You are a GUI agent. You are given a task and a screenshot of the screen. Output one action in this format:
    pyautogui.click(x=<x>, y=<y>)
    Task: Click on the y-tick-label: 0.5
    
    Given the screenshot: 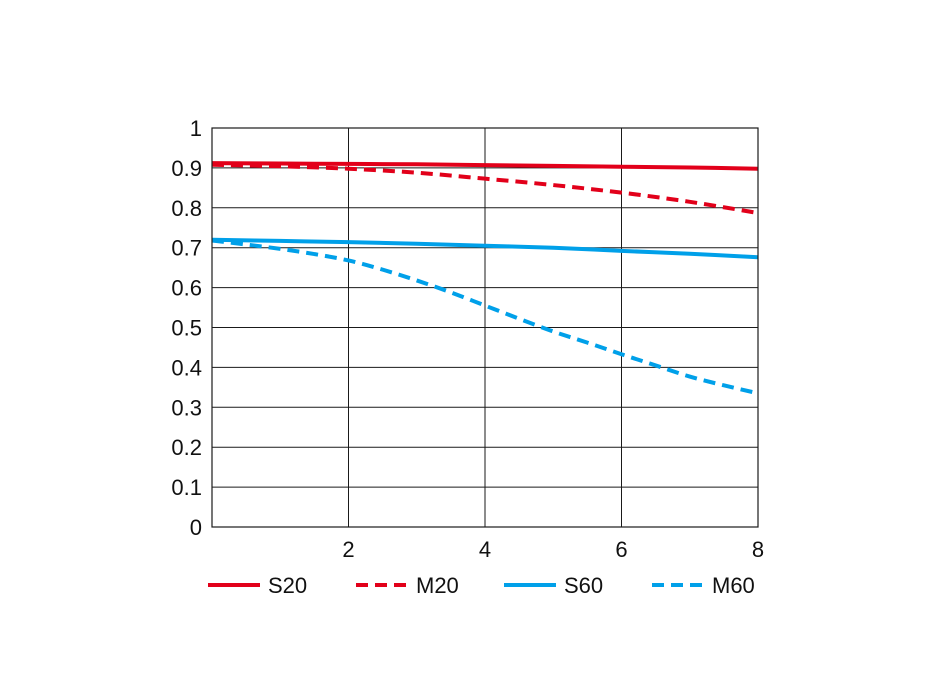 What is the action you would take?
    pyautogui.click(x=186, y=328)
    